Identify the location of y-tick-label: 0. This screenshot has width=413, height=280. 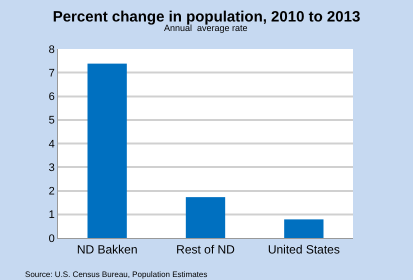
(51, 238).